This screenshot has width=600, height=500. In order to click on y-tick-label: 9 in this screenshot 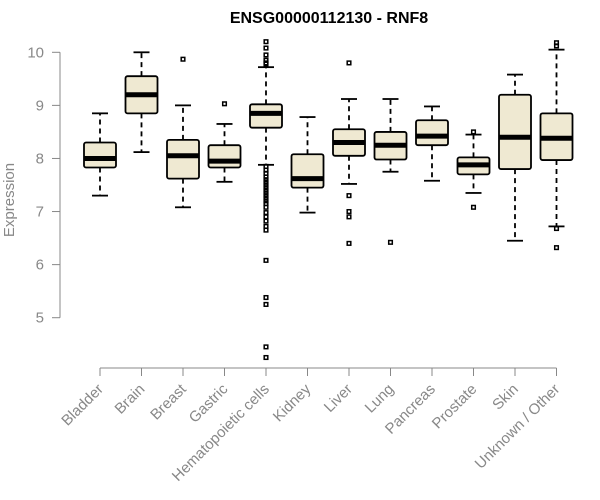, I will do `click(40, 105)`.